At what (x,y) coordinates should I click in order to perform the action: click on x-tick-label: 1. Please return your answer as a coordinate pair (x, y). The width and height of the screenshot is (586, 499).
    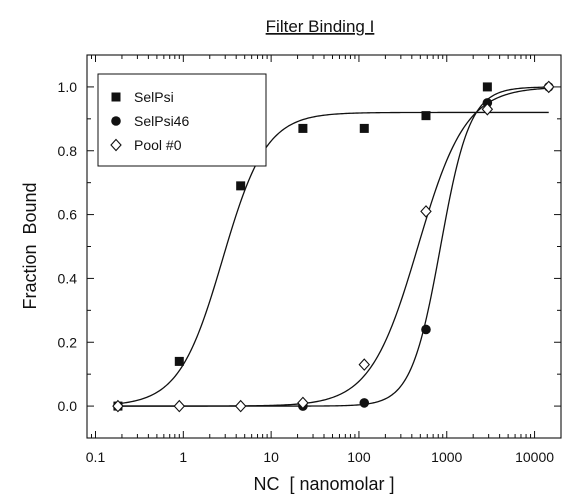
    Looking at the image, I should click on (183, 457).